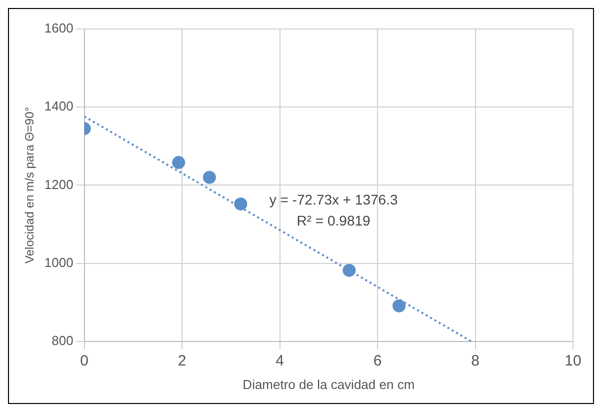 The height and width of the screenshot is (414, 604). I want to click on x-tick-label: 0, so click(84, 361).